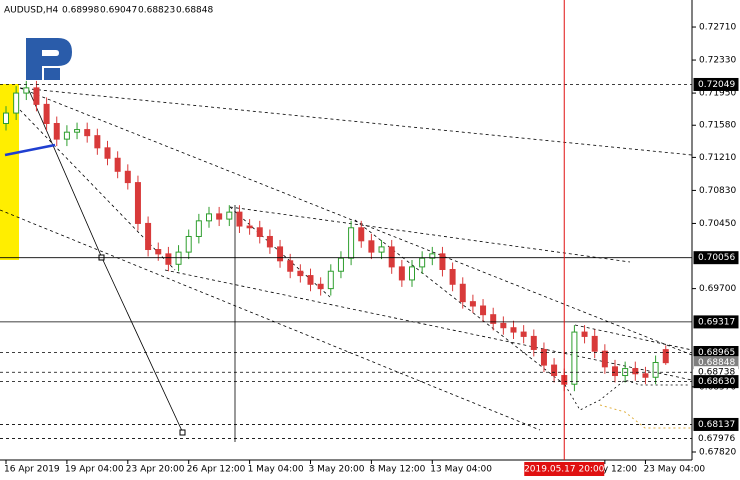 The width and height of the screenshot is (740, 480). Describe the element at coordinates (80, 11) in the screenshot. I see `ohlc-open: 0.68998` at that location.